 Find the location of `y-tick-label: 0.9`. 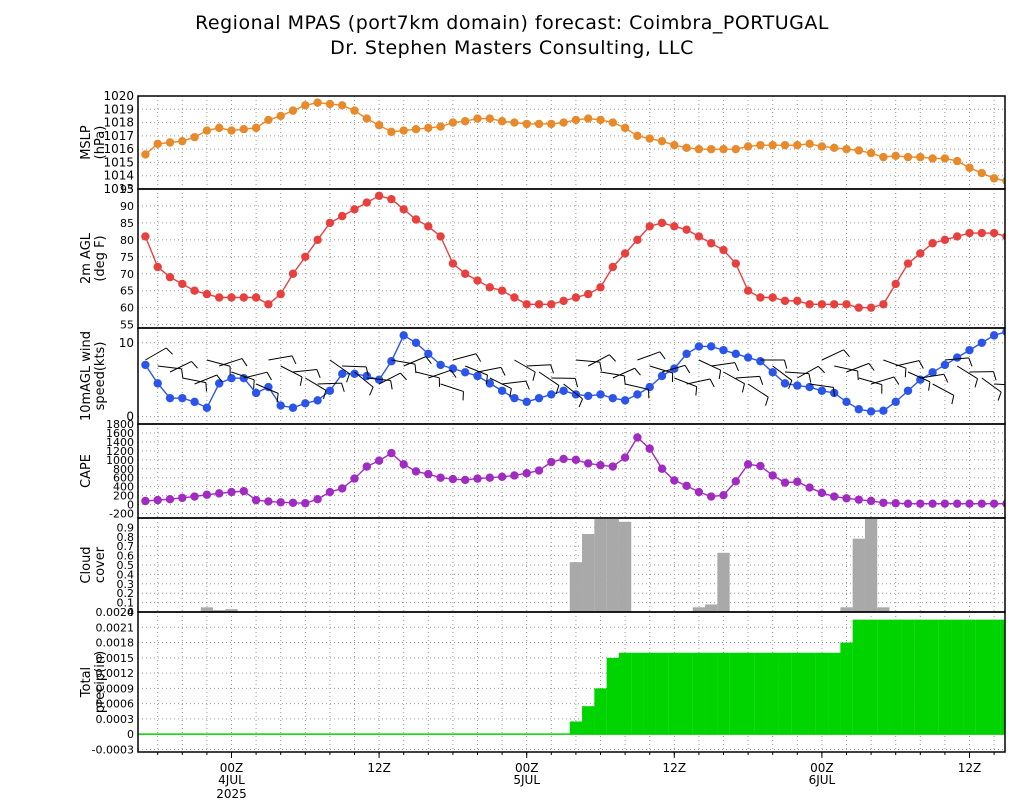

y-tick-label: 0.9 is located at coordinates (126, 527).